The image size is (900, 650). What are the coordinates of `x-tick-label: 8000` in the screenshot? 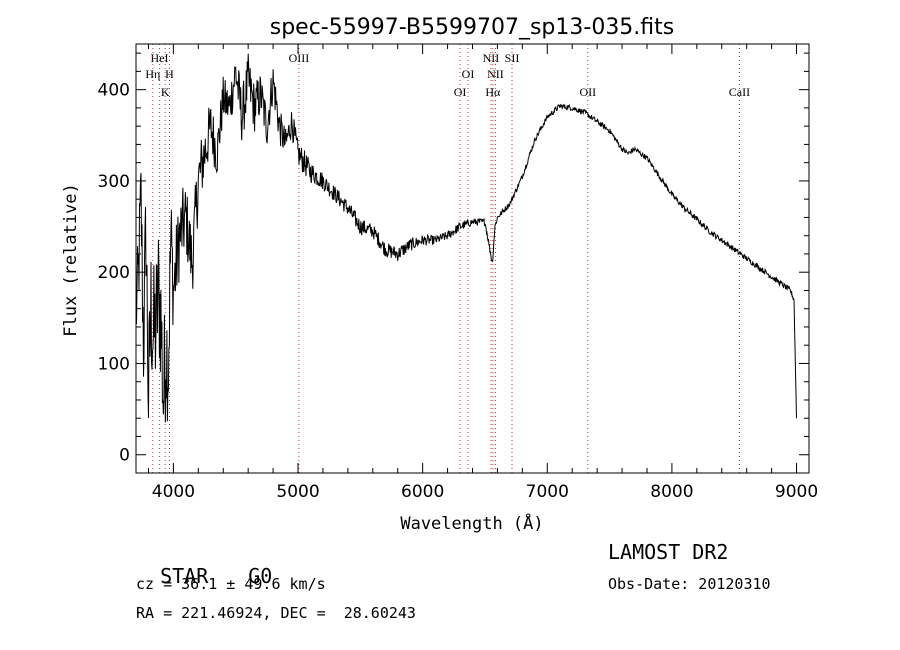 It's located at (671, 492).